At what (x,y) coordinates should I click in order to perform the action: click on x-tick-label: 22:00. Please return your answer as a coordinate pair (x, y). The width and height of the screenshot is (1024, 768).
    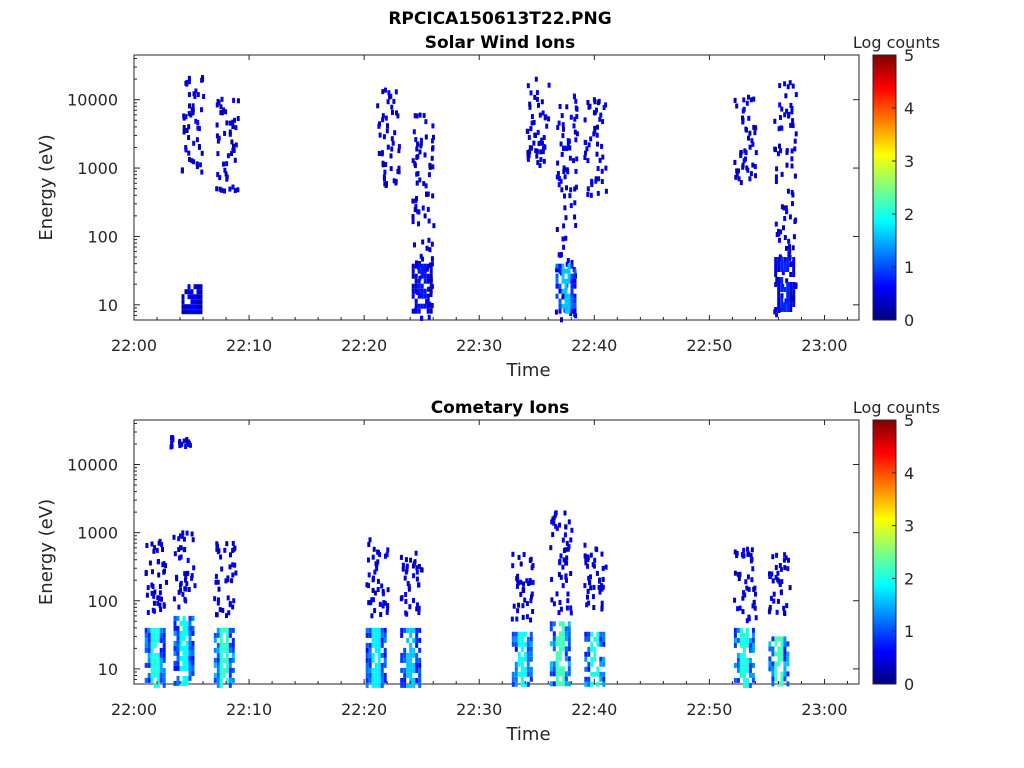
    Looking at the image, I should click on (134, 345).